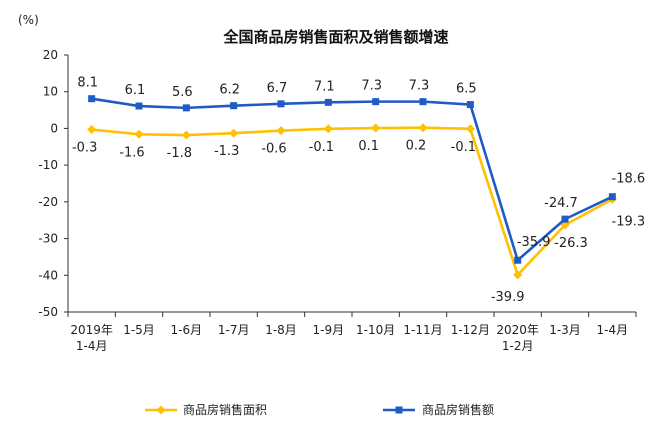  Describe the element at coordinates (48, 312) in the screenshot. I see `y-tick-label: -50` at that location.